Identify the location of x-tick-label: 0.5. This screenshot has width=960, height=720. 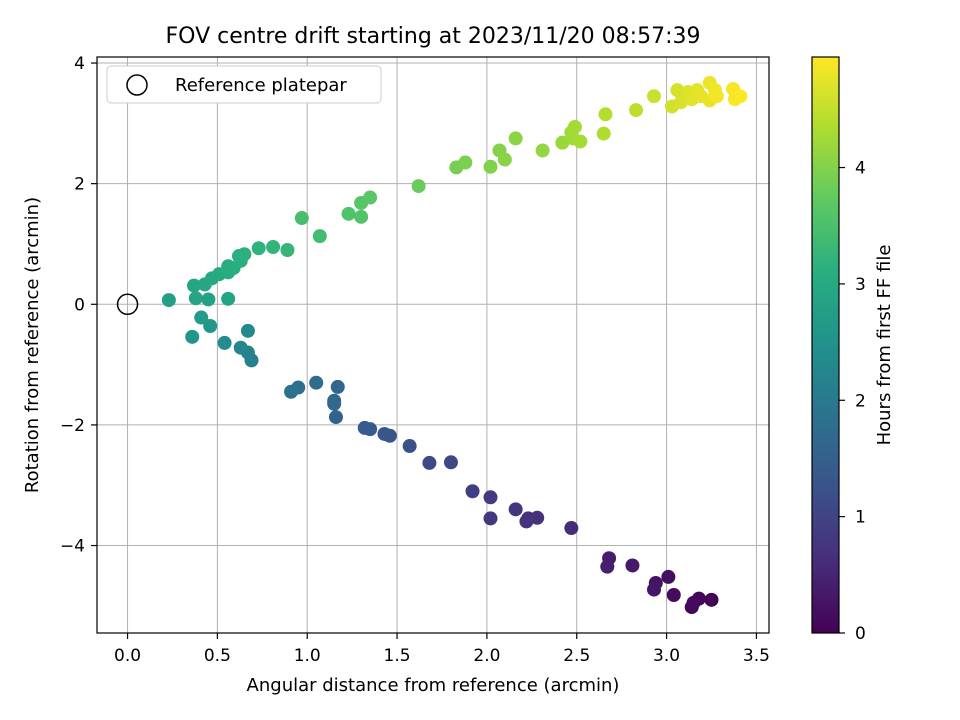
(217, 656).